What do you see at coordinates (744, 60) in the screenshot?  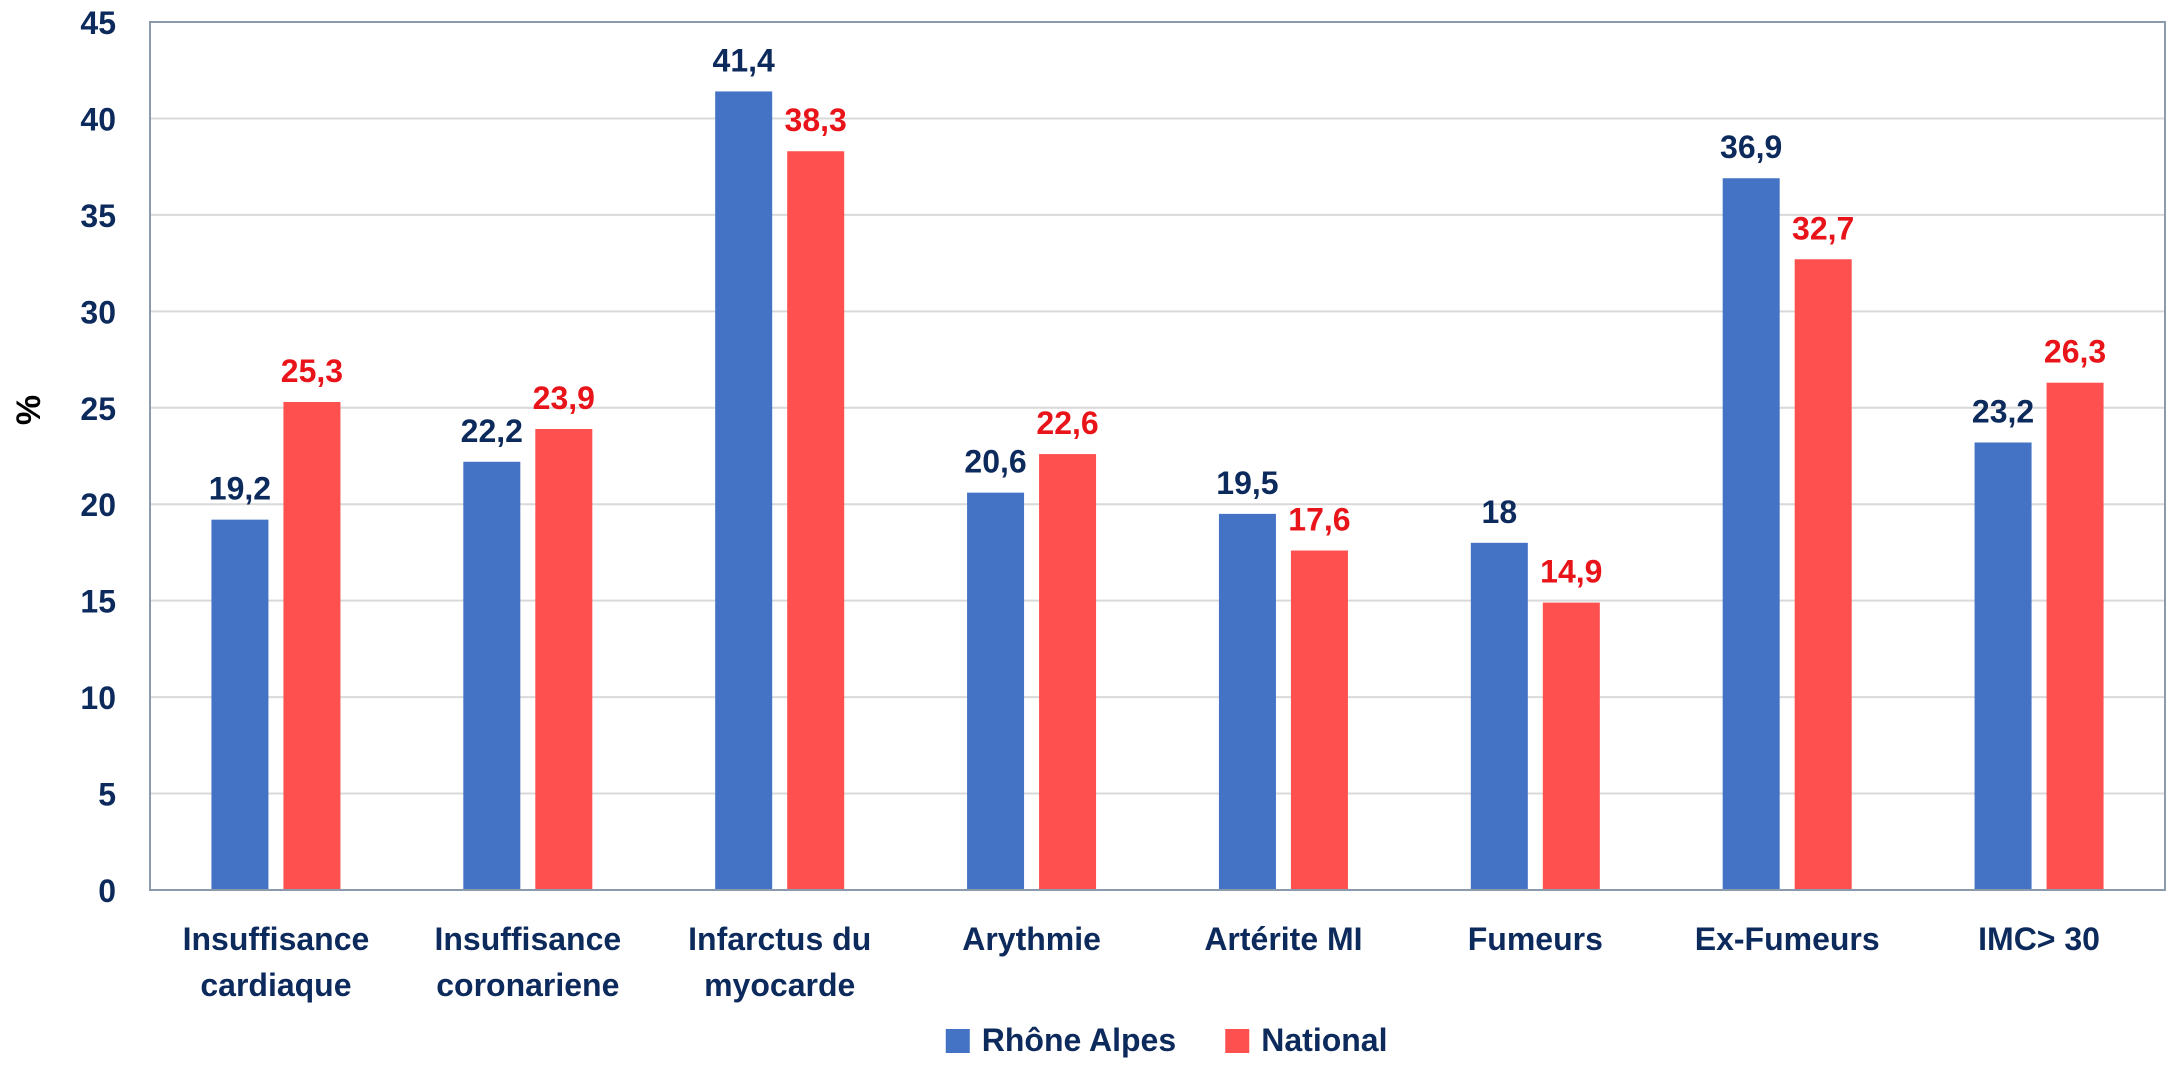 I see `data-label: 41,4` at bounding box center [744, 60].